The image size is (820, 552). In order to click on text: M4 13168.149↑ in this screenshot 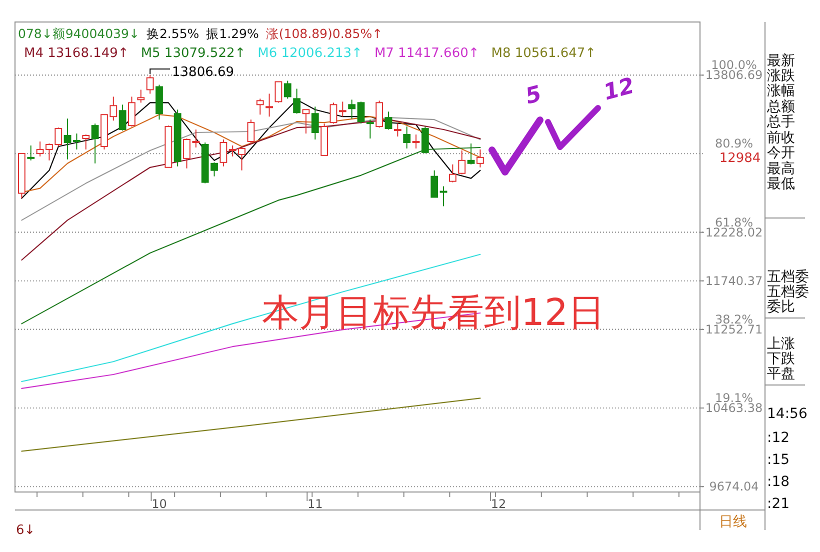, I will do `click(76, 53)`.